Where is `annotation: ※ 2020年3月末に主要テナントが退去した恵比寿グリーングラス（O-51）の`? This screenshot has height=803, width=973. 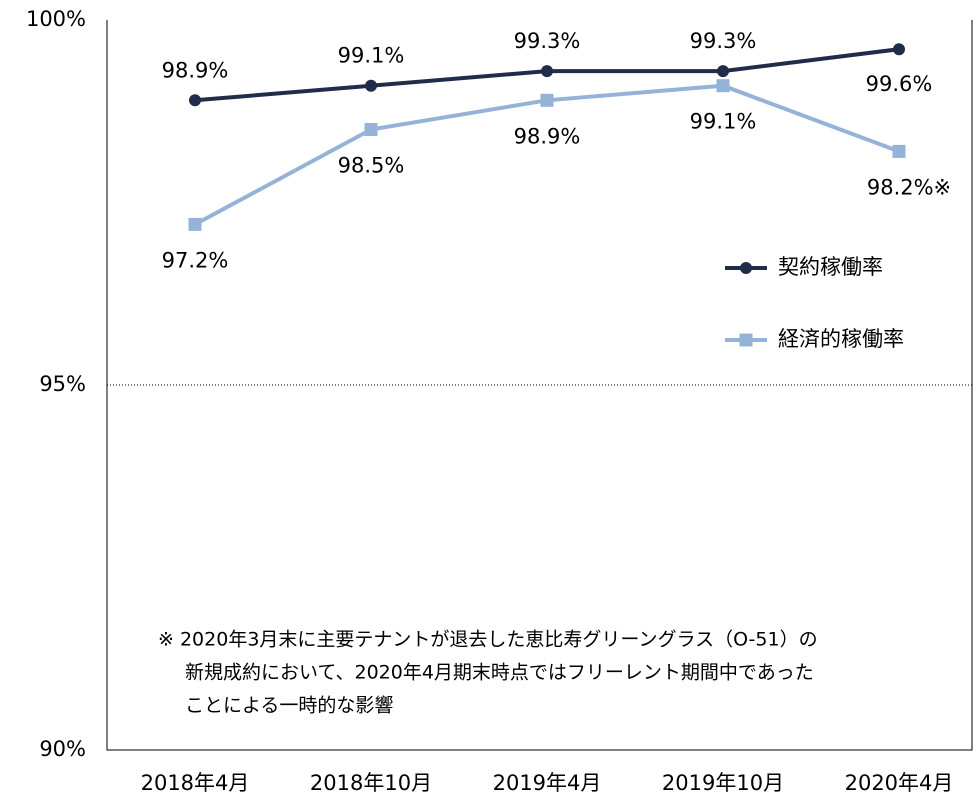 annotation: ※ 2020年3月末に主要テナントが退去した恵比寿グリーングラス（O-51）の is located at coordinates (488, 640).